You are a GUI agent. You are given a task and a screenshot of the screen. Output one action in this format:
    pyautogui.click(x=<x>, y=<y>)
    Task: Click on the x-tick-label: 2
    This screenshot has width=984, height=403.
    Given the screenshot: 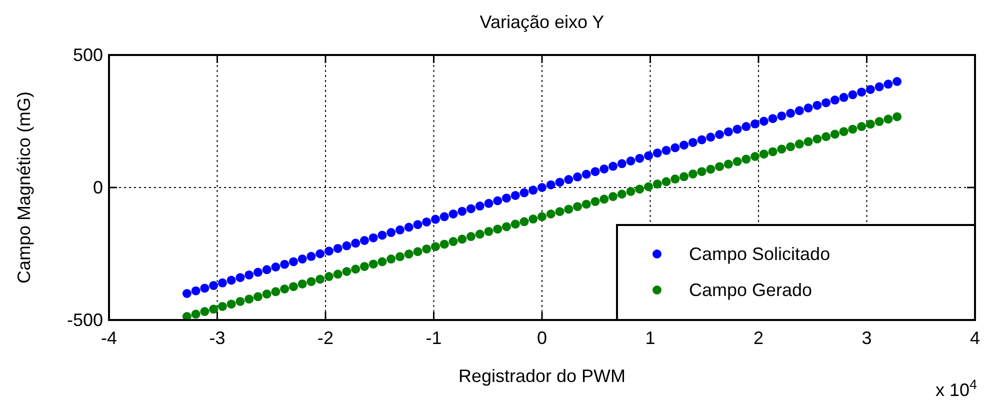 What is the action you would take?
    pyautogui.click(x=758, y=338)
    